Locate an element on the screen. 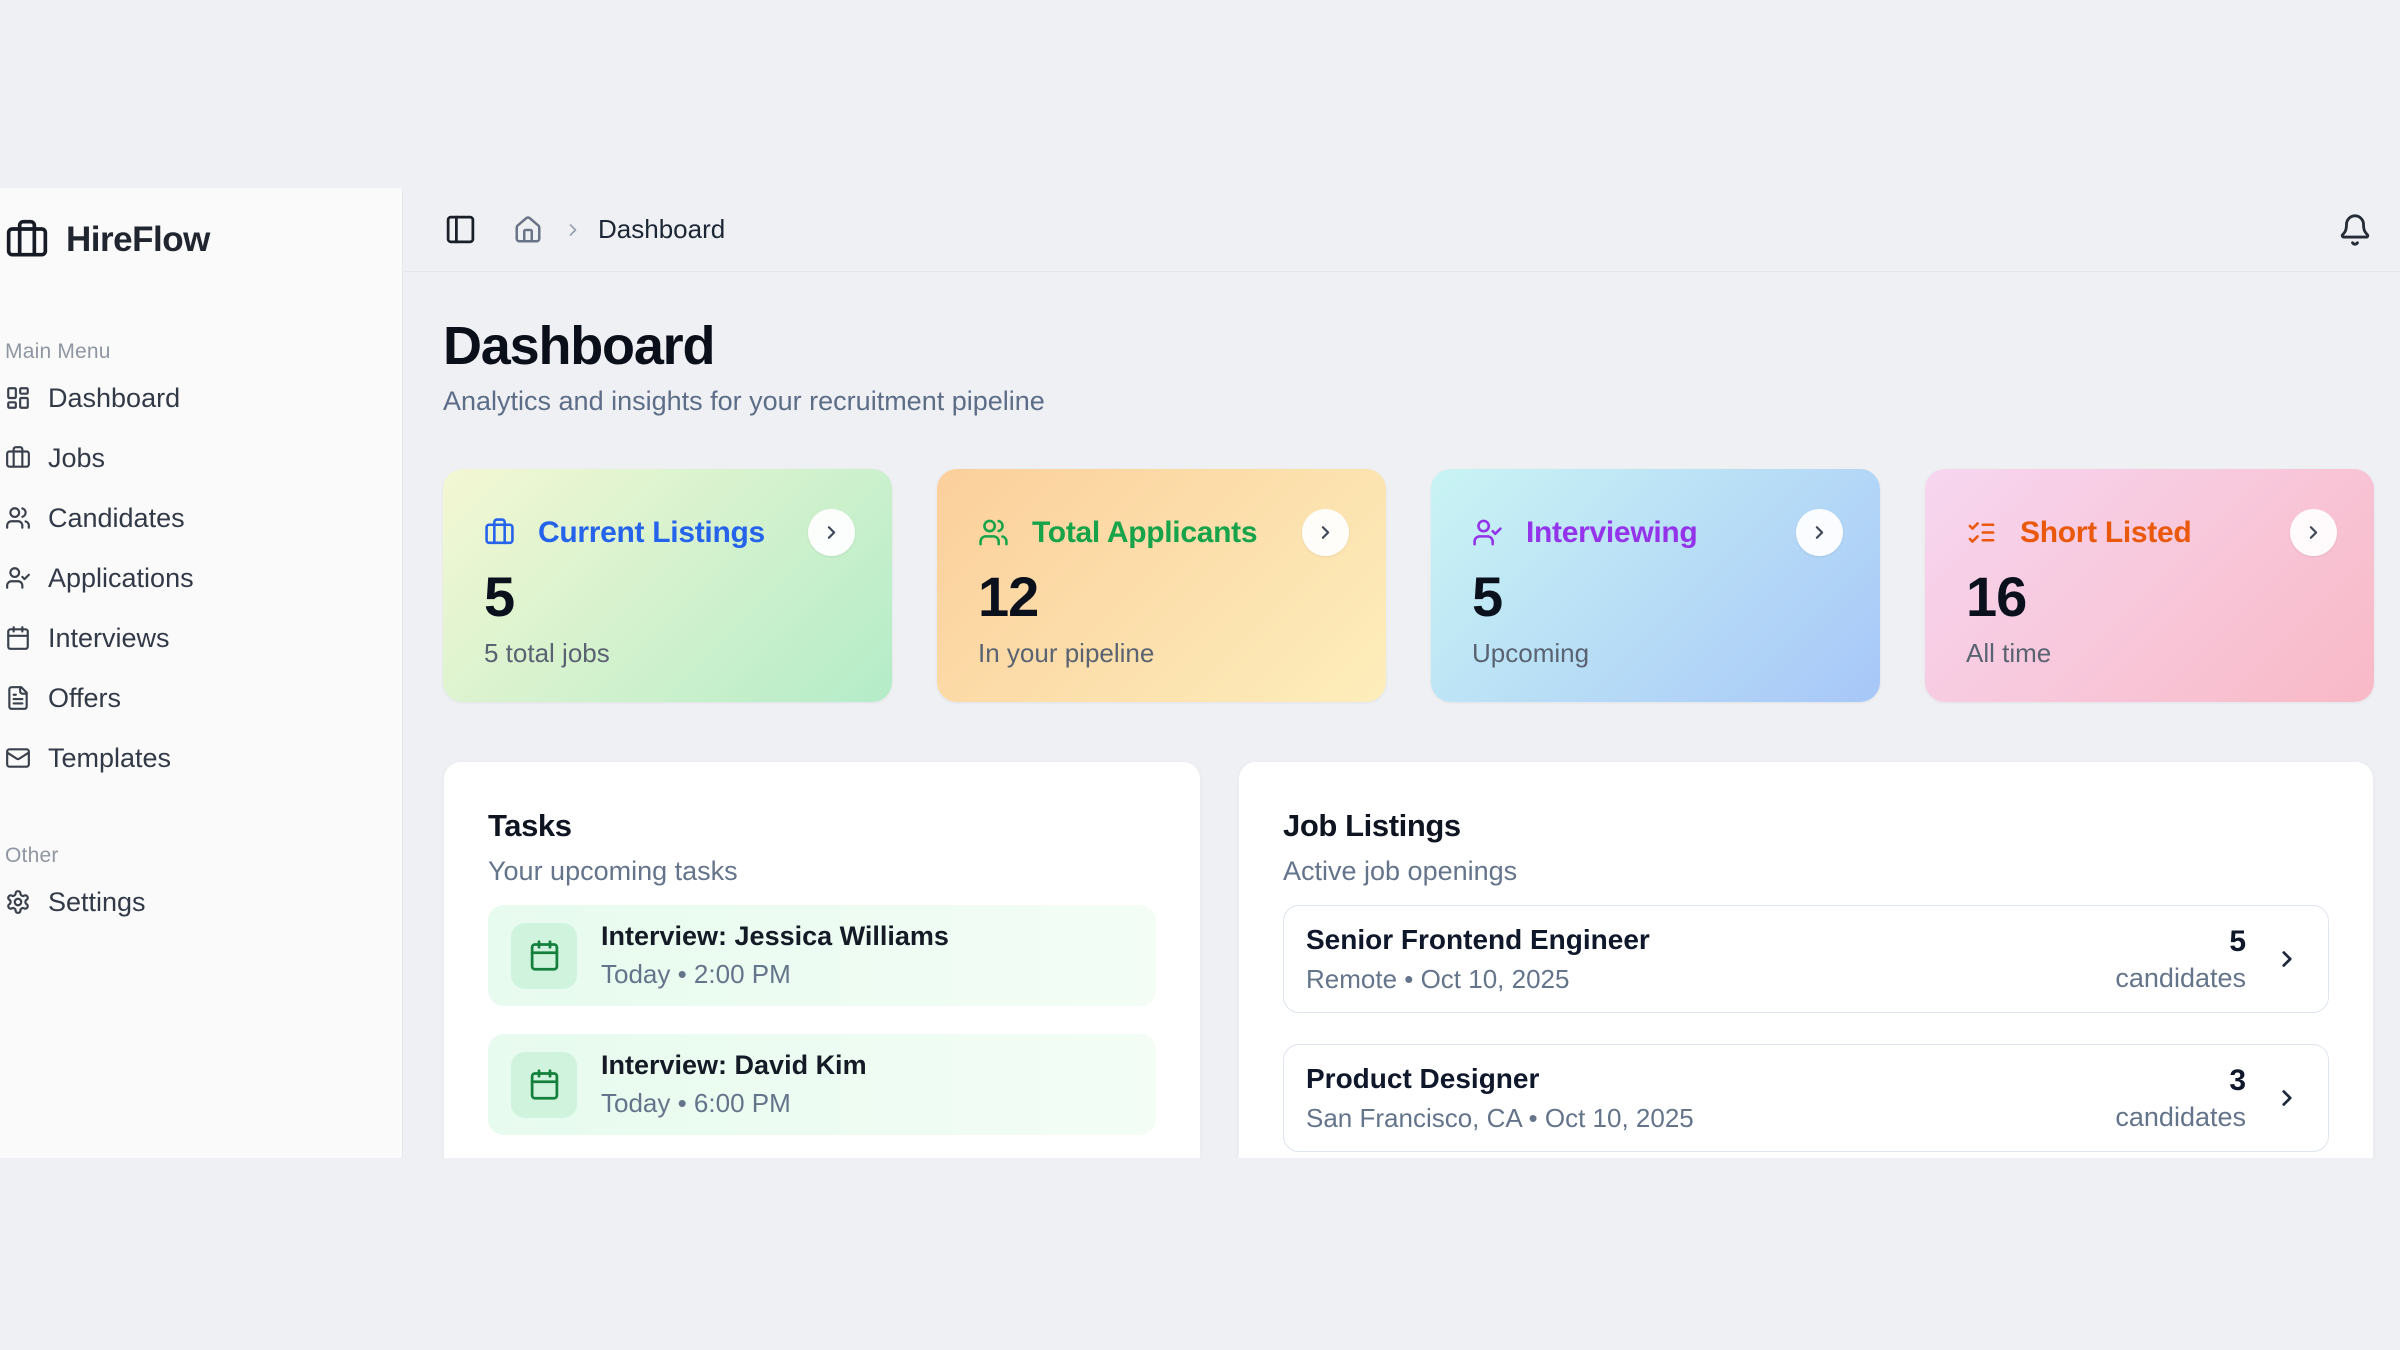 The image size is (2400, 1350). sidebar-item-label: Interviews is located at coordinates (109, 637).